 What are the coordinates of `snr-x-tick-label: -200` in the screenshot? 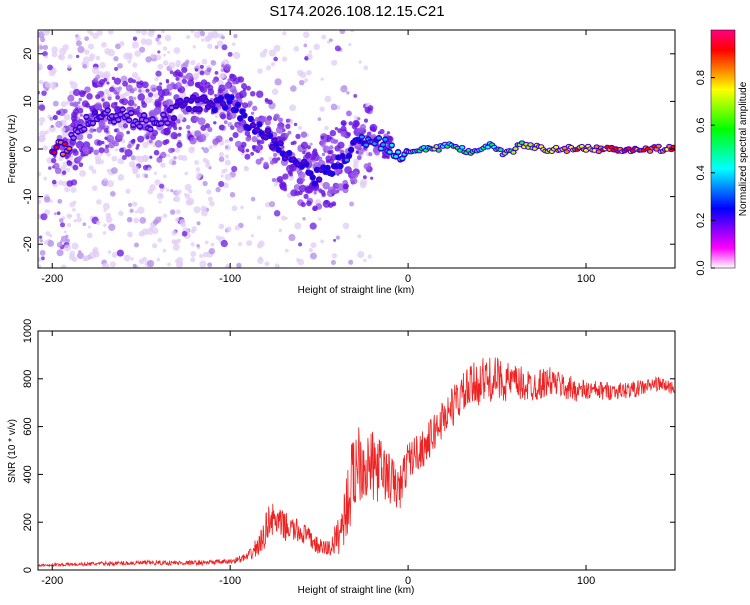 It's located at (52, 581).